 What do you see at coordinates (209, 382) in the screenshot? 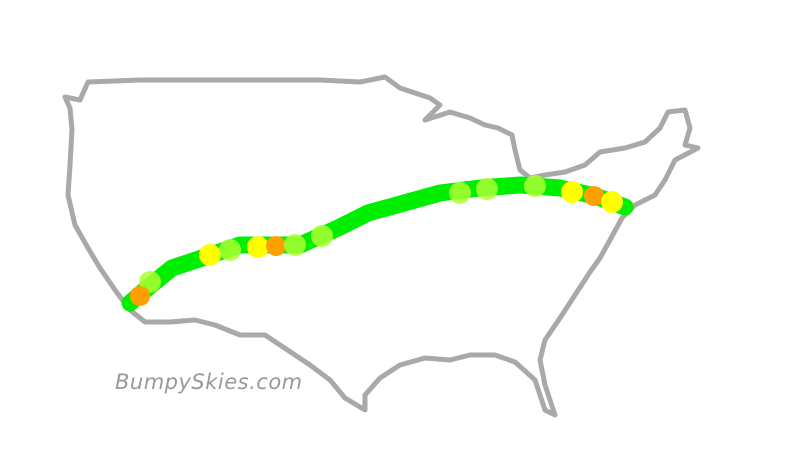
I see `watermark: BumpySkies.com` at bounding box center [209, 382].